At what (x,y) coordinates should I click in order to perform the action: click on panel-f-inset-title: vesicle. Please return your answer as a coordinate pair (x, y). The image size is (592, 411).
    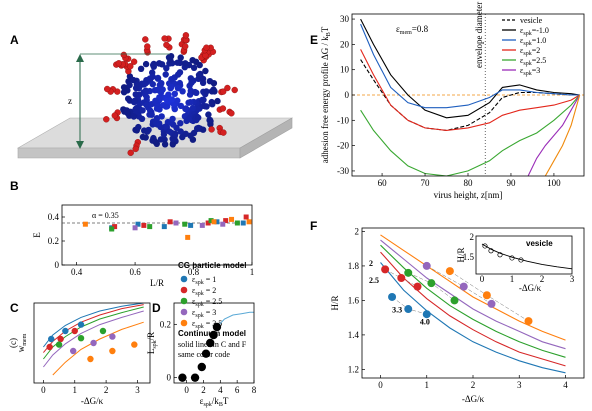
    Looking at the image, I should click on (539, 243).